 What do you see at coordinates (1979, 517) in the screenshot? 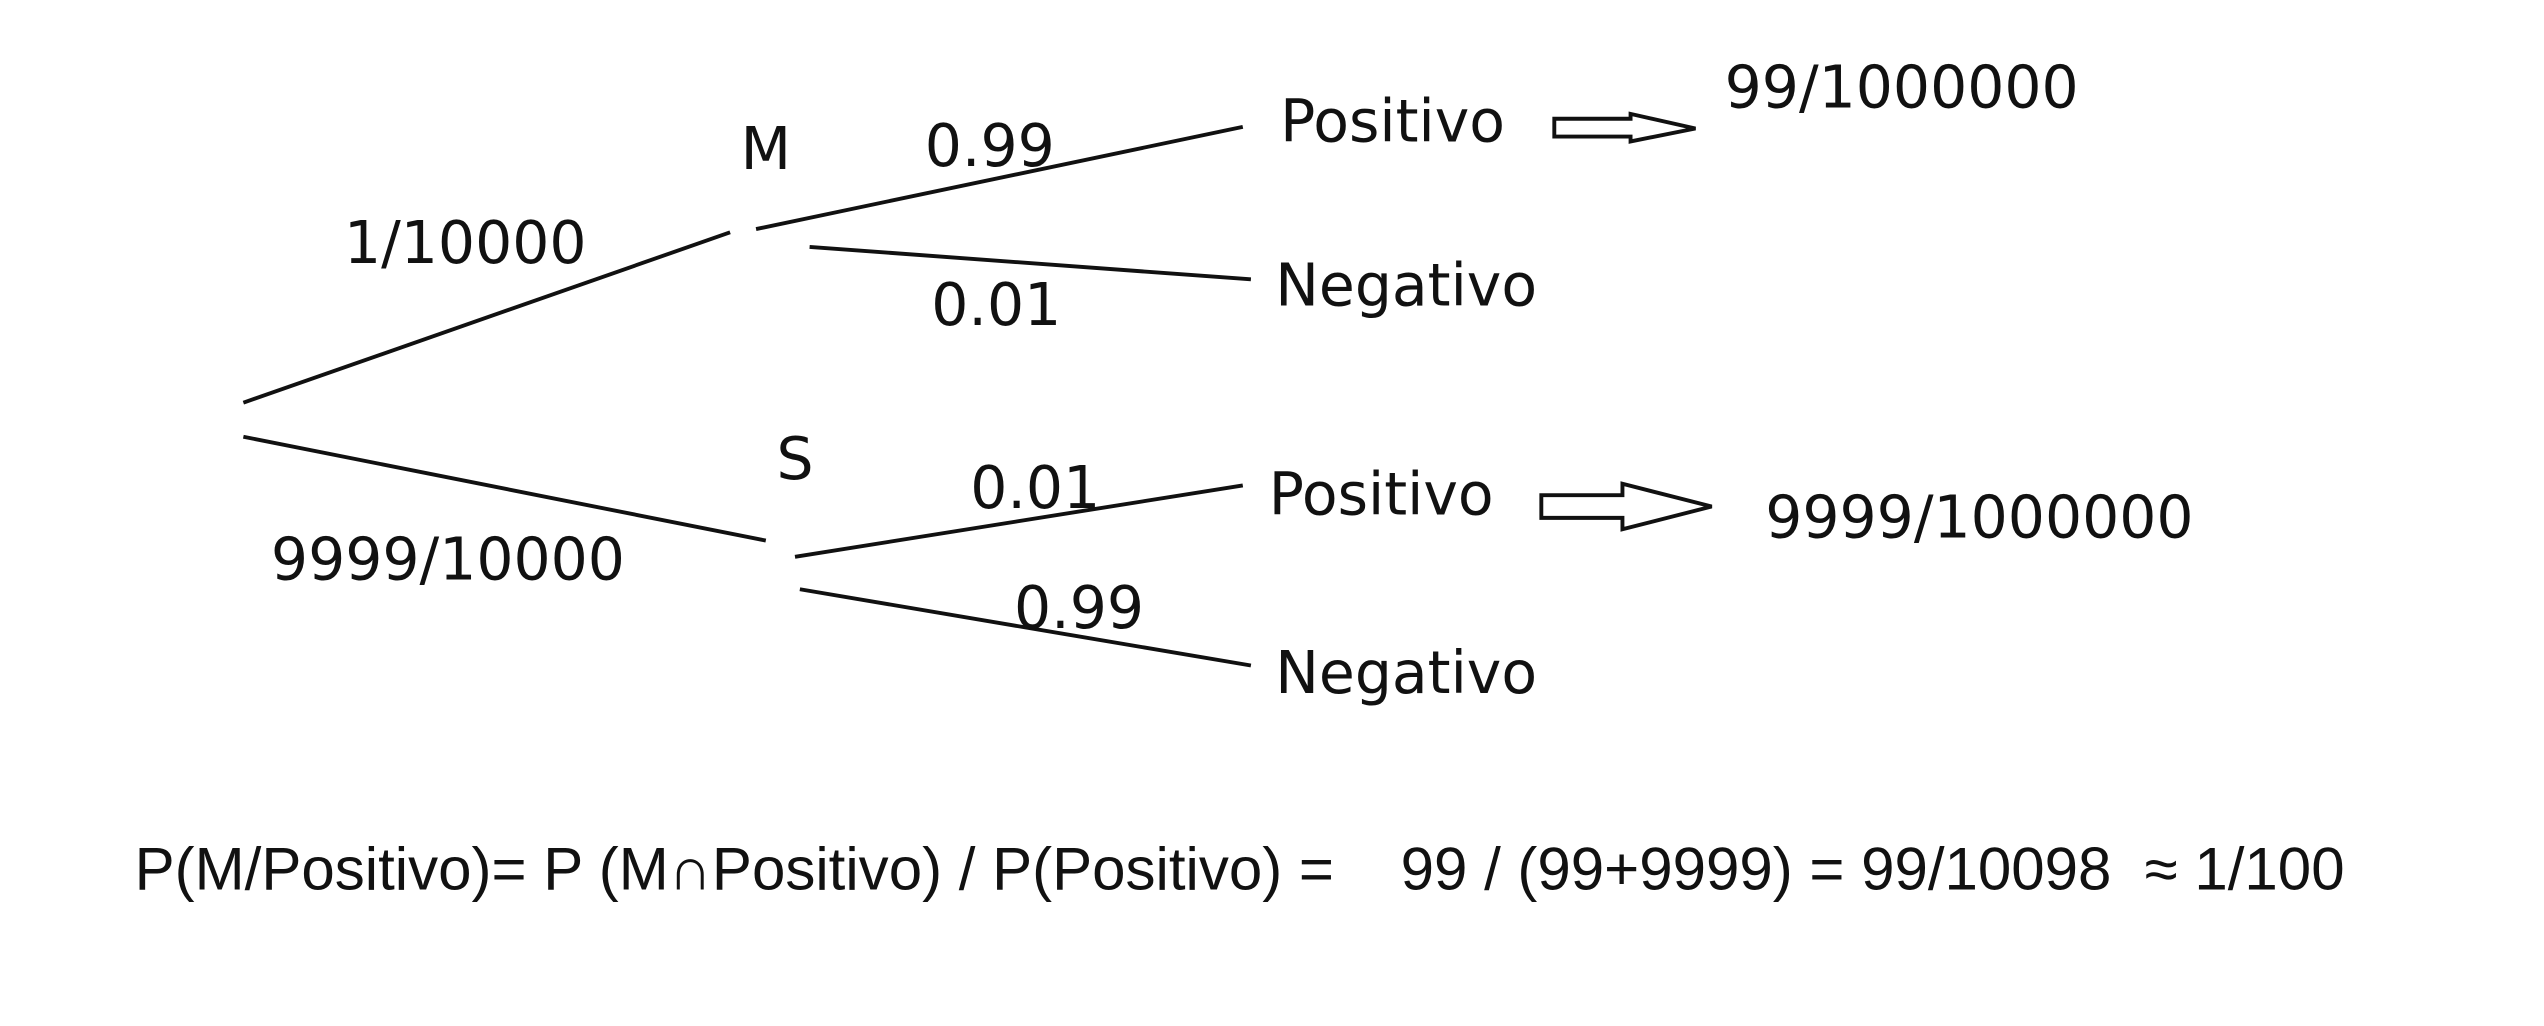
I see `outcome-result: 9999/1000000` at bounding box center [1979, 517].